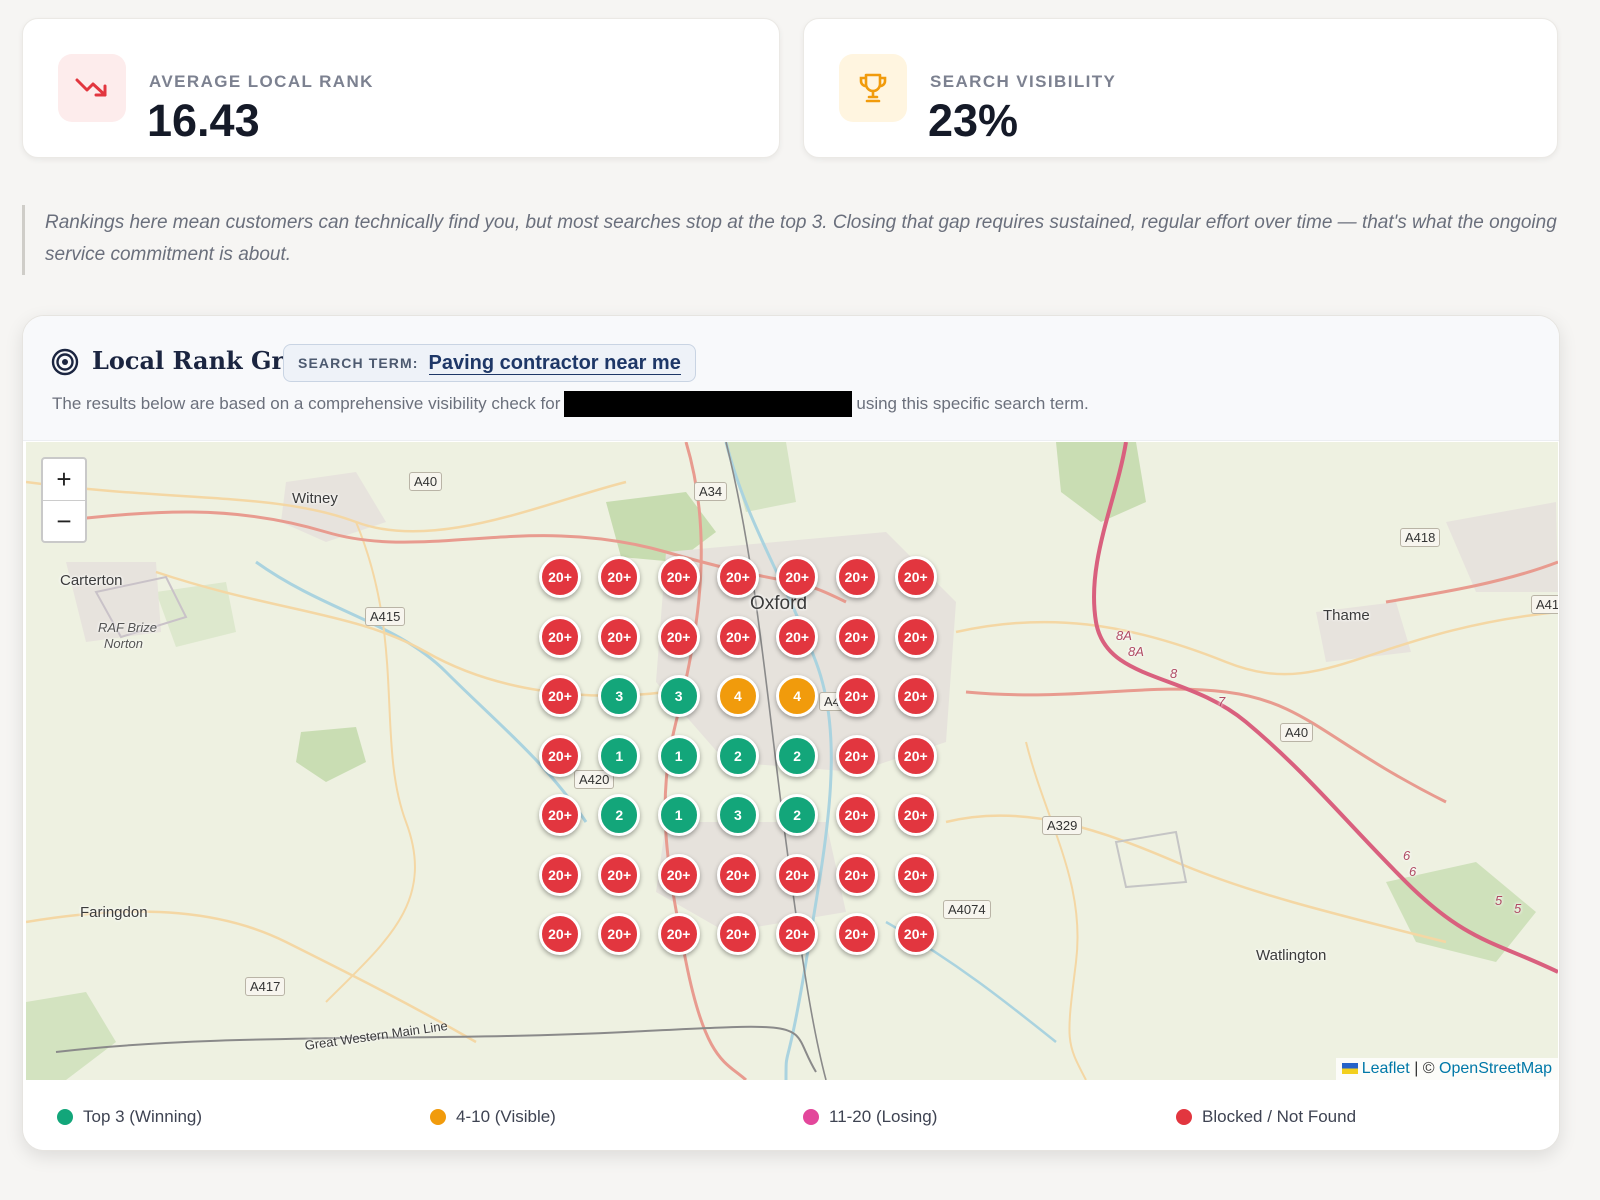  I want to click on place-label: Oxford, so click(779, 603).